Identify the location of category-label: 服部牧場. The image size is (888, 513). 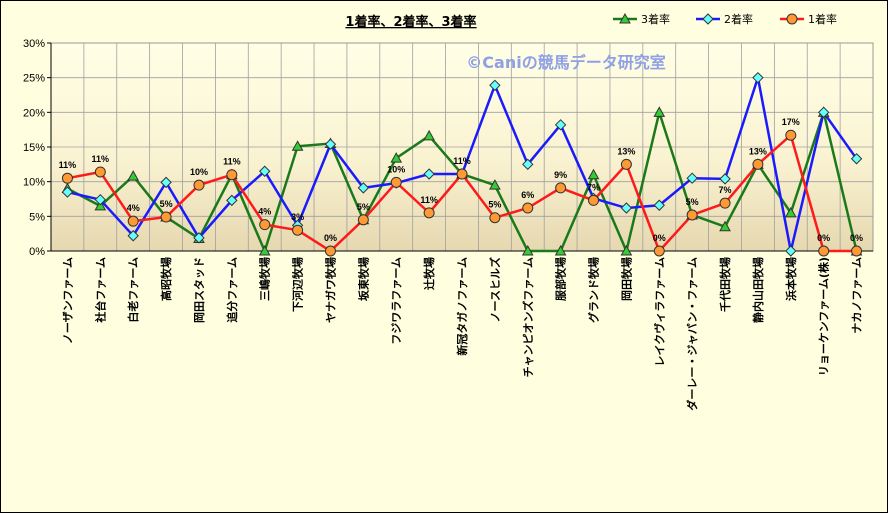
(561, 279).